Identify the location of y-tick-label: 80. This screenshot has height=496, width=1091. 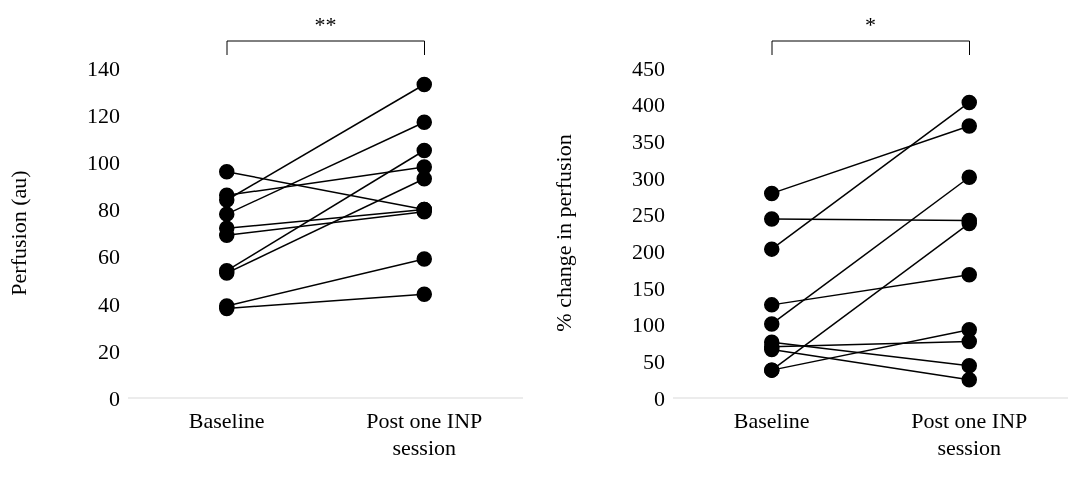
(109, 210).